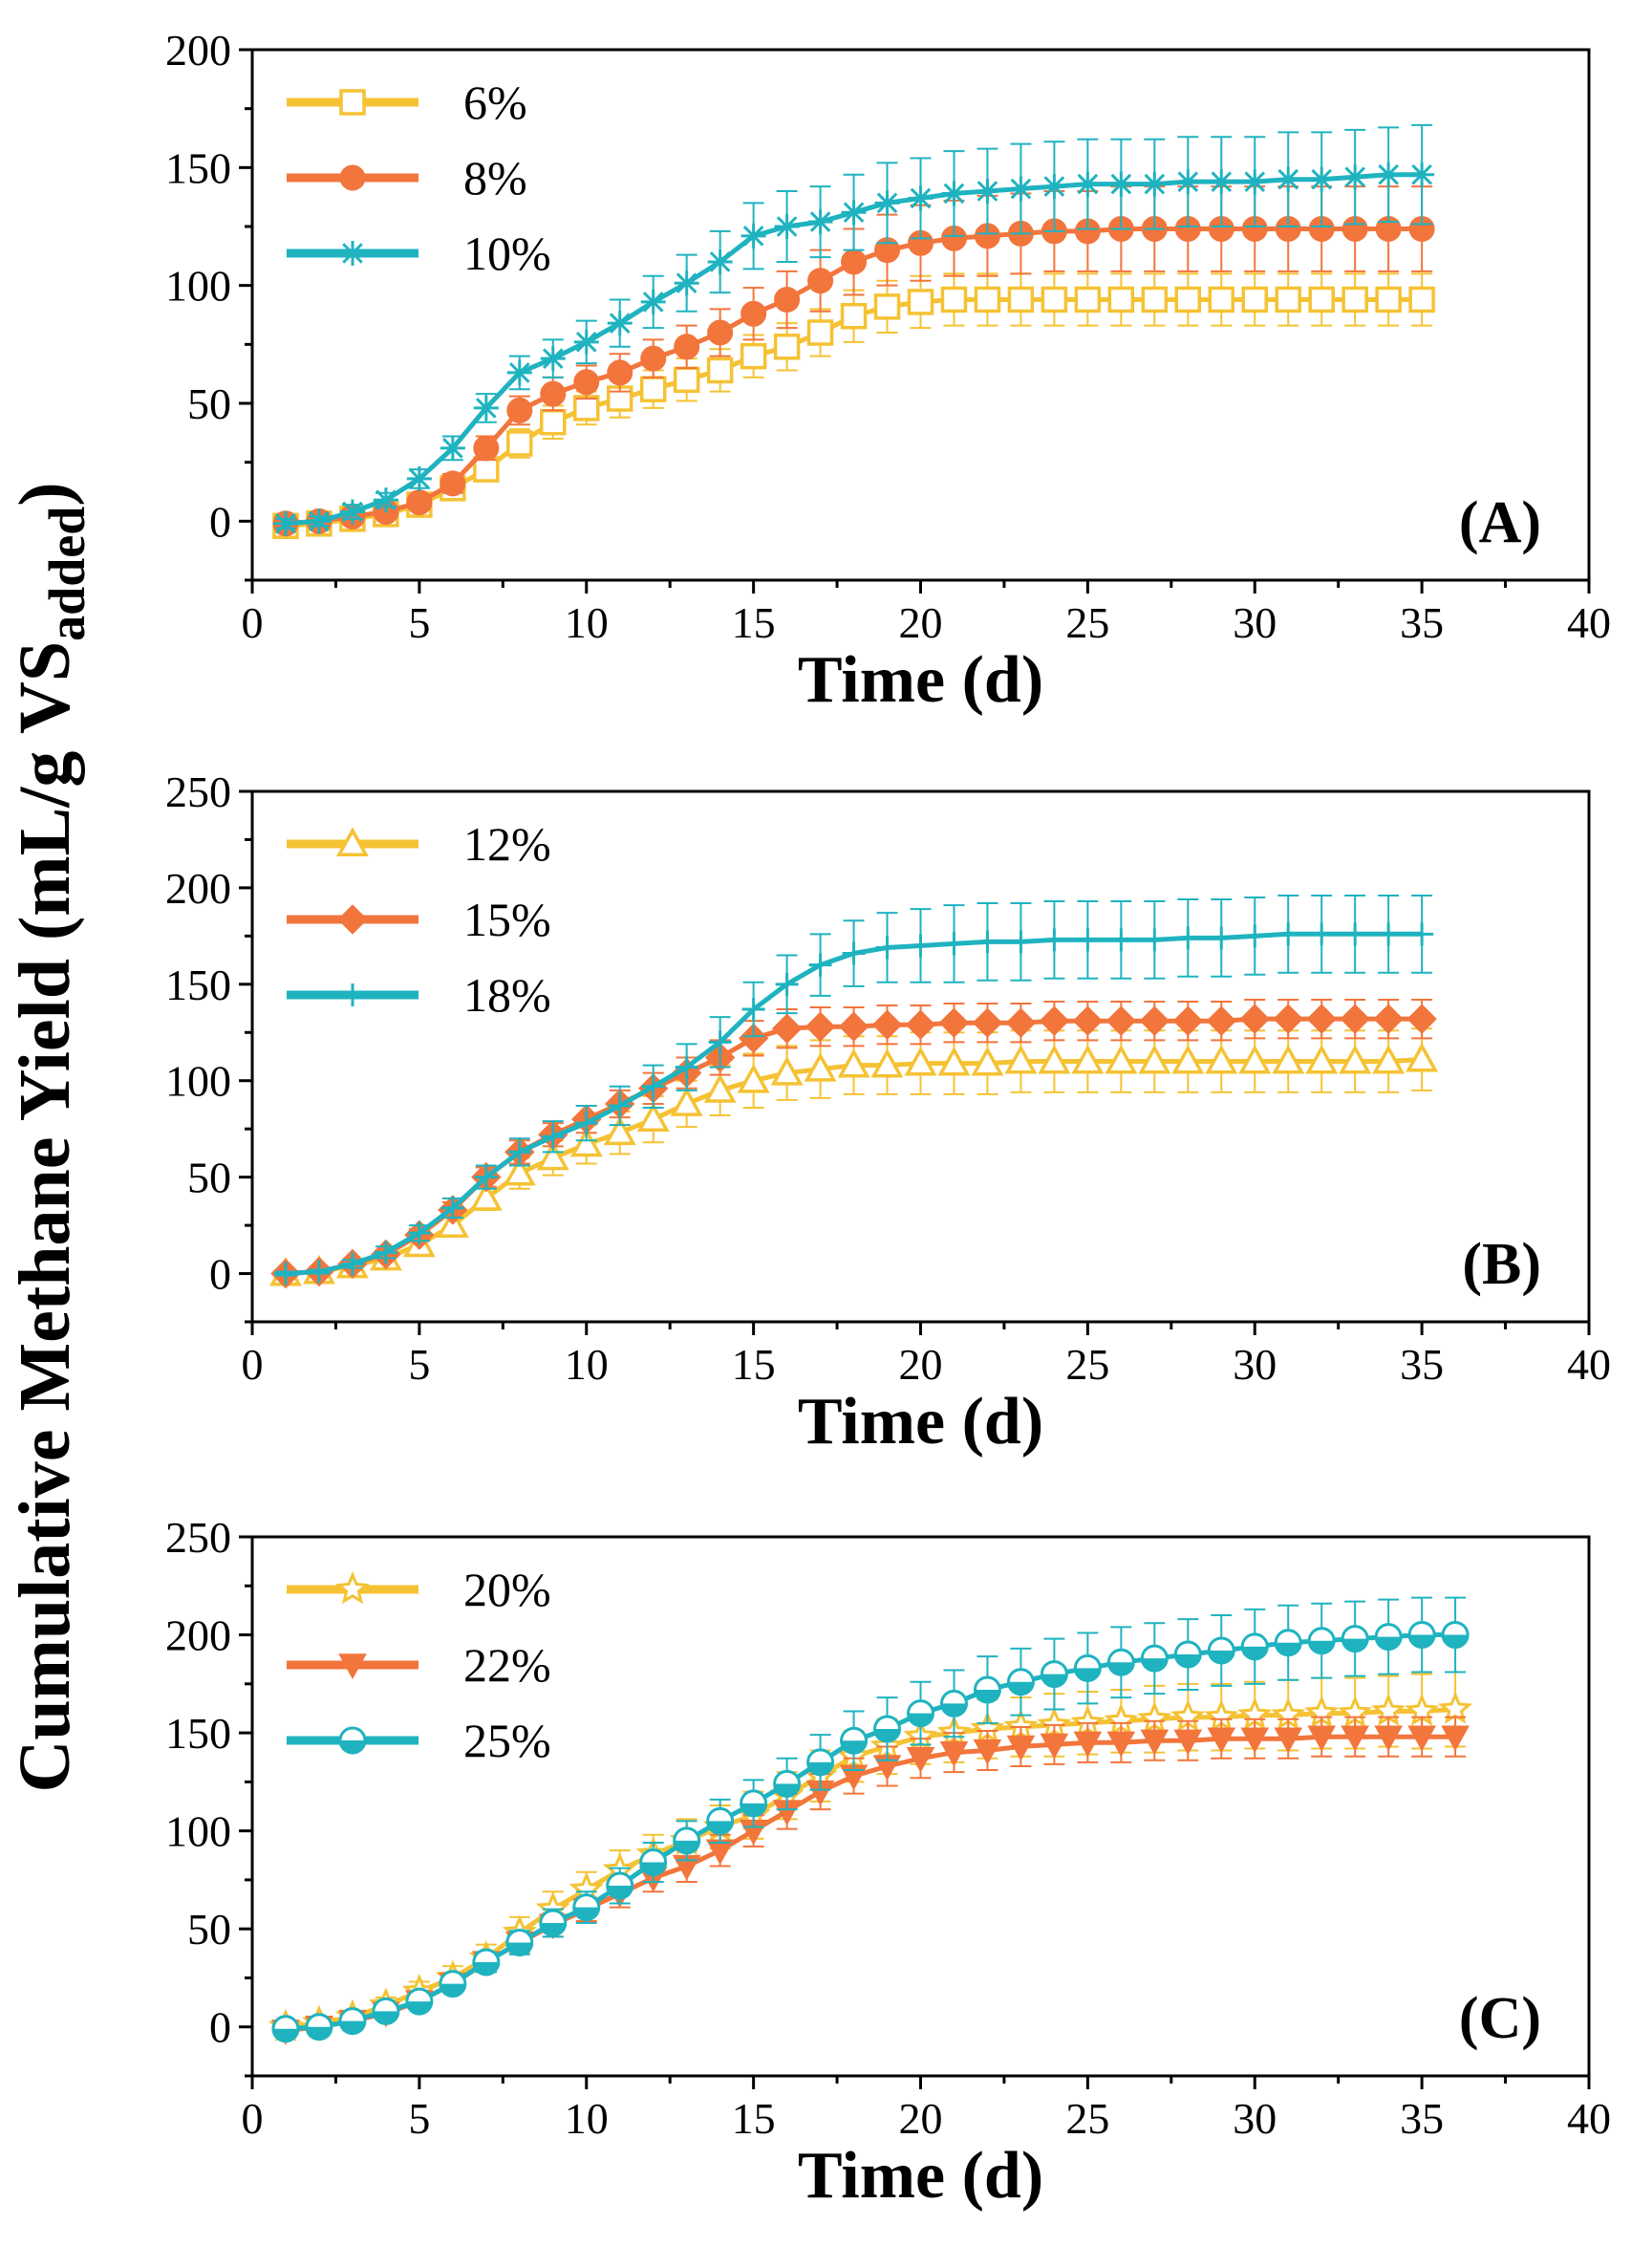  I want to click on panel-c-legend-label: 22%, so click(507, 1665).